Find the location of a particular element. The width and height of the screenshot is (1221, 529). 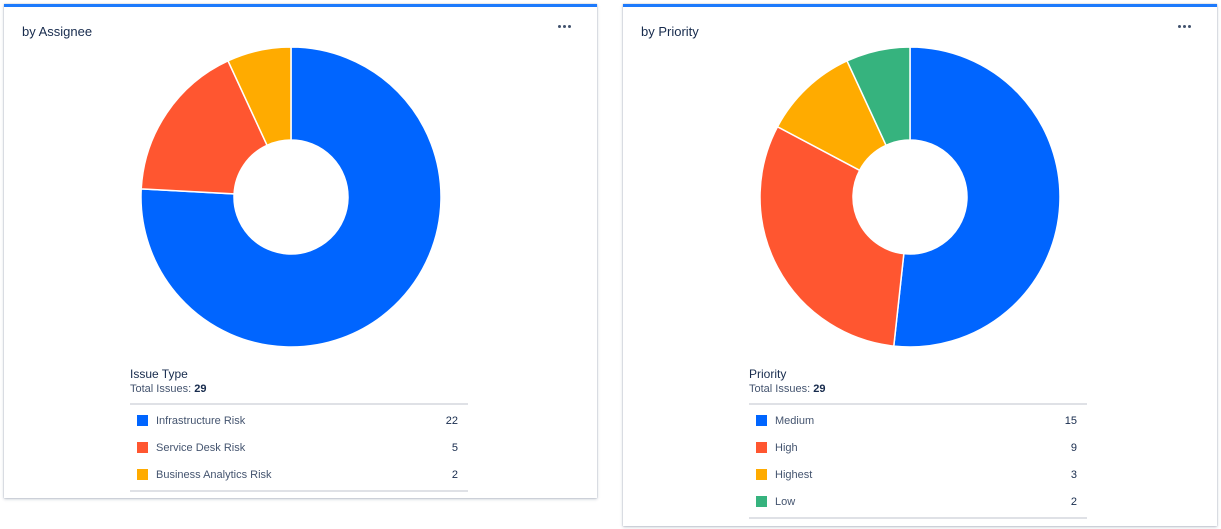

assignee-donut-chart is located at coordinates (291, 197).